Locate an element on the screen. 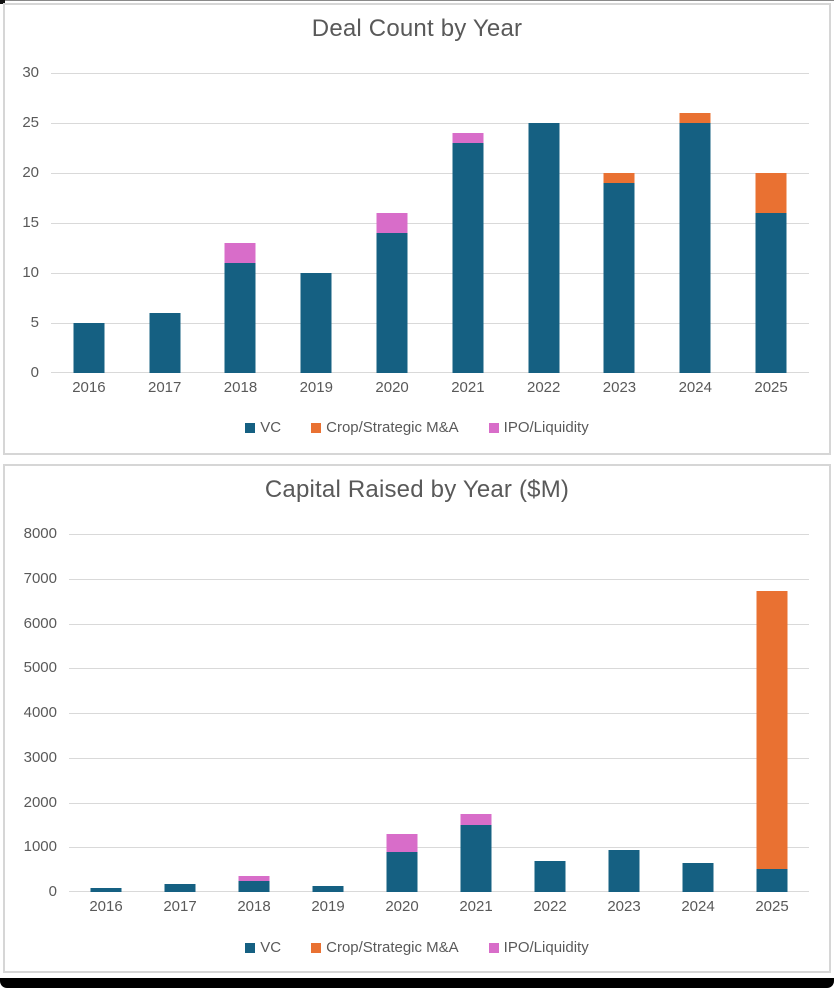 This screenshot has width=834, height=988. stacked-bar-2023 is located at coordinates (619, 273).